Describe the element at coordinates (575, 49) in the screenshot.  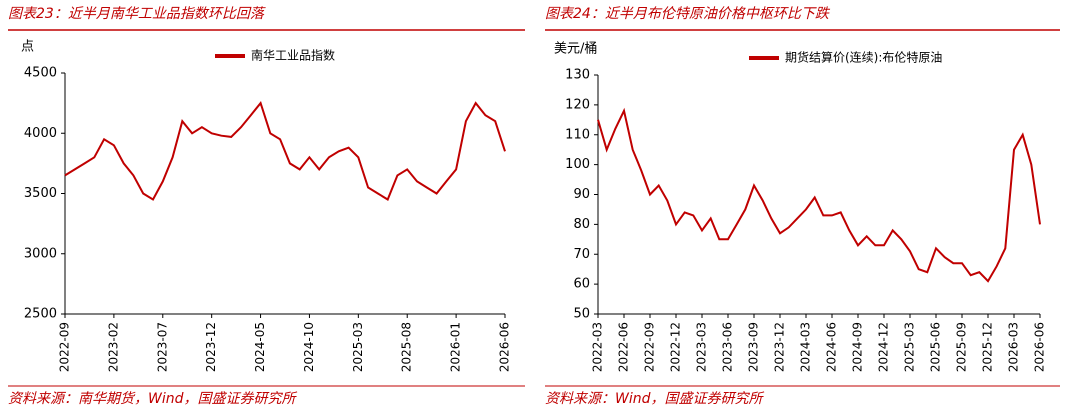
I see `y-unit: 美元/桶` at that location.